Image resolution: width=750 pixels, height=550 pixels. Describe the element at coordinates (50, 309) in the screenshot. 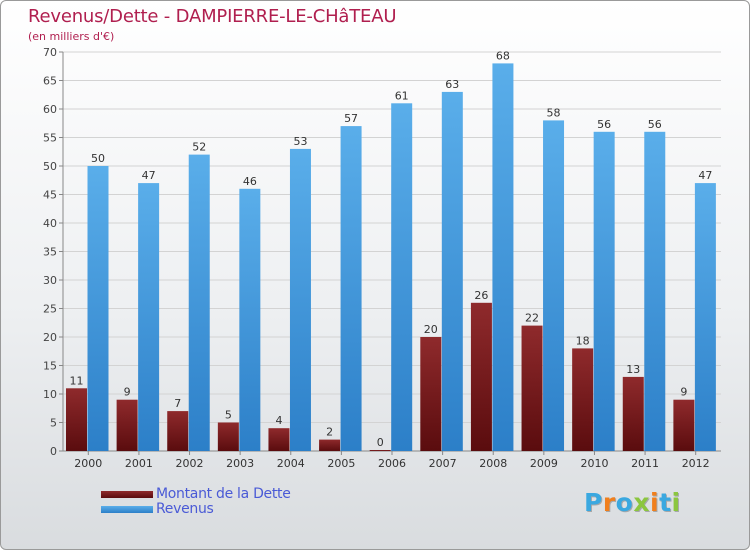

I see `y-tick-label: 25` at that location.